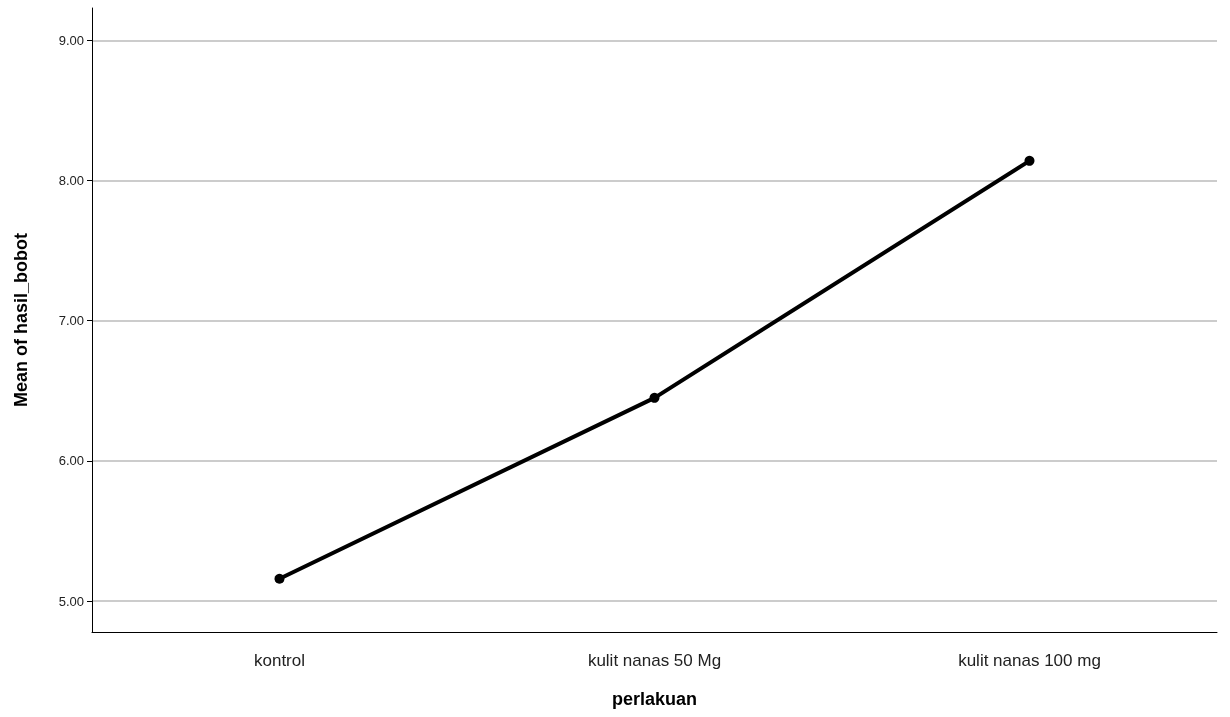  I want to click on y-tick-label: 6.00, so click(71, 461).